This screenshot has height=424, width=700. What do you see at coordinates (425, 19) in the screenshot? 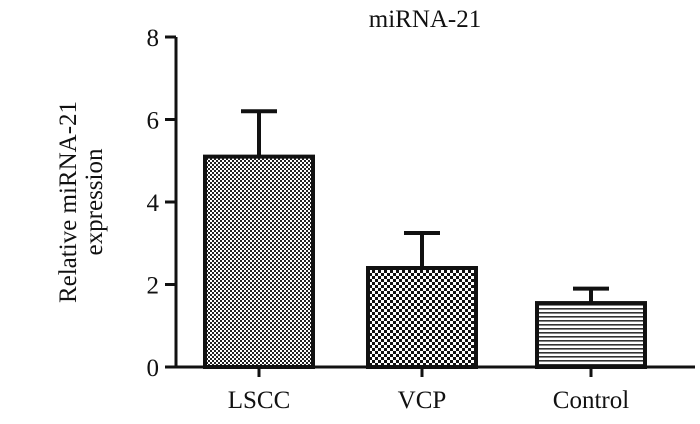
I see `chart-title: miRNA-21` at bounding box center [425, 19].